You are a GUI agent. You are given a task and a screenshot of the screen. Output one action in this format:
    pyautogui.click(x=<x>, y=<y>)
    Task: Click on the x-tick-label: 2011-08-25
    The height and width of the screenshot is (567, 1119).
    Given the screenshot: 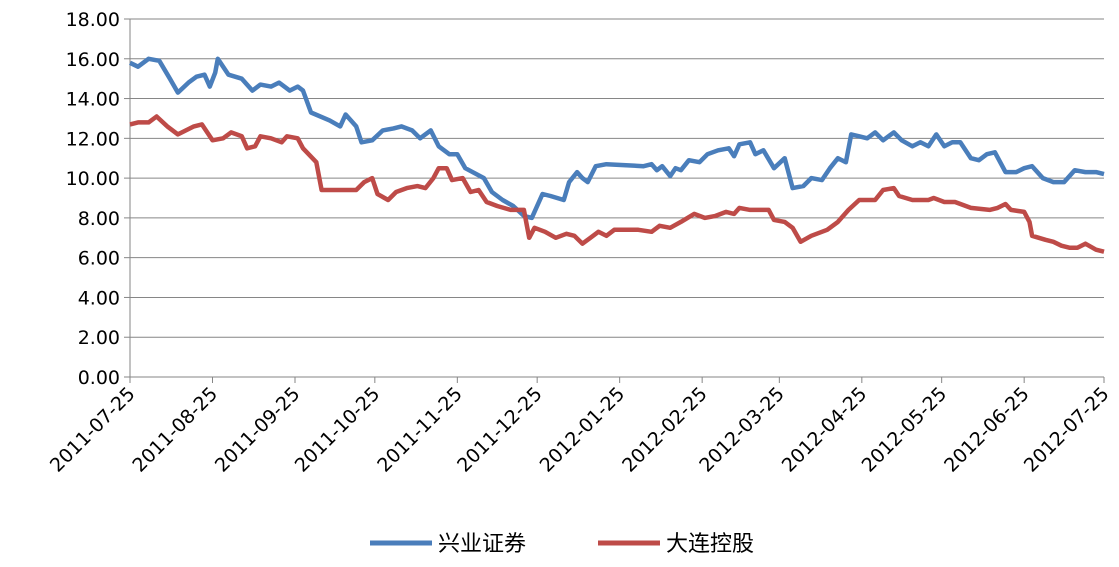 What is the action you would take?
    pyautogui.click(x=175, y=430)
    